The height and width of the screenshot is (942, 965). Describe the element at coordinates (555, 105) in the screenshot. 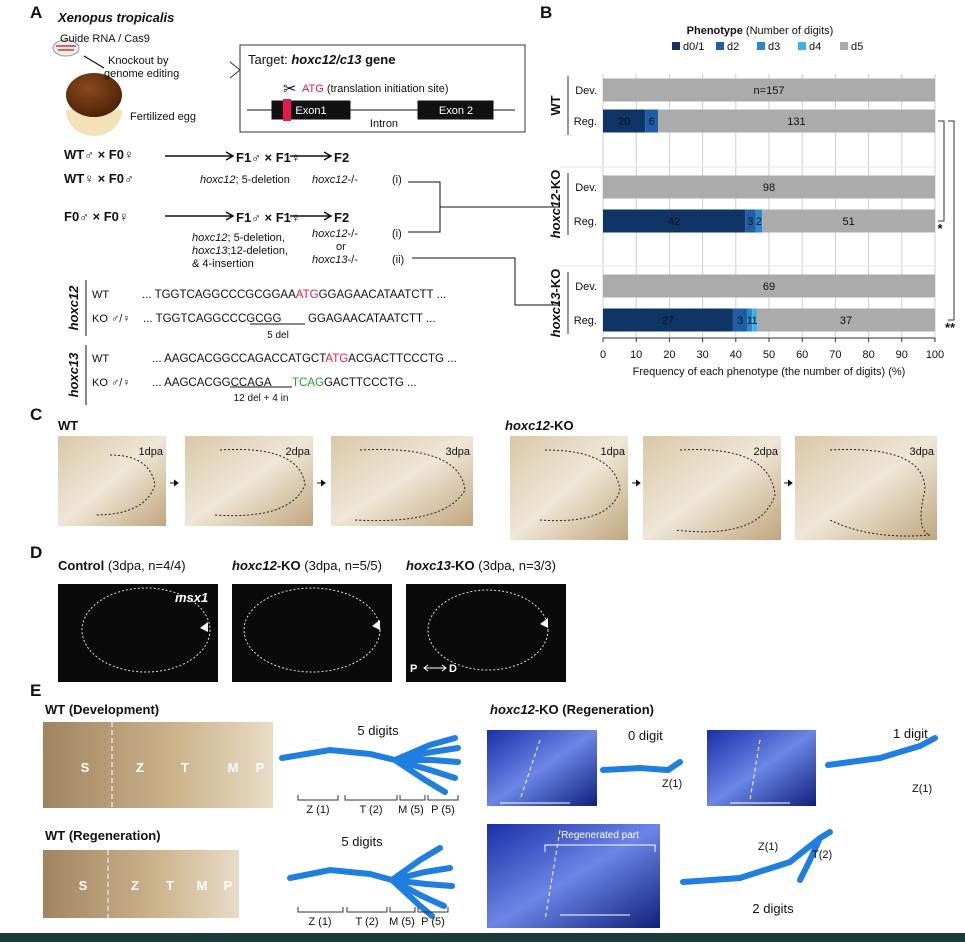

I see `group-label-part: WT` at that location.